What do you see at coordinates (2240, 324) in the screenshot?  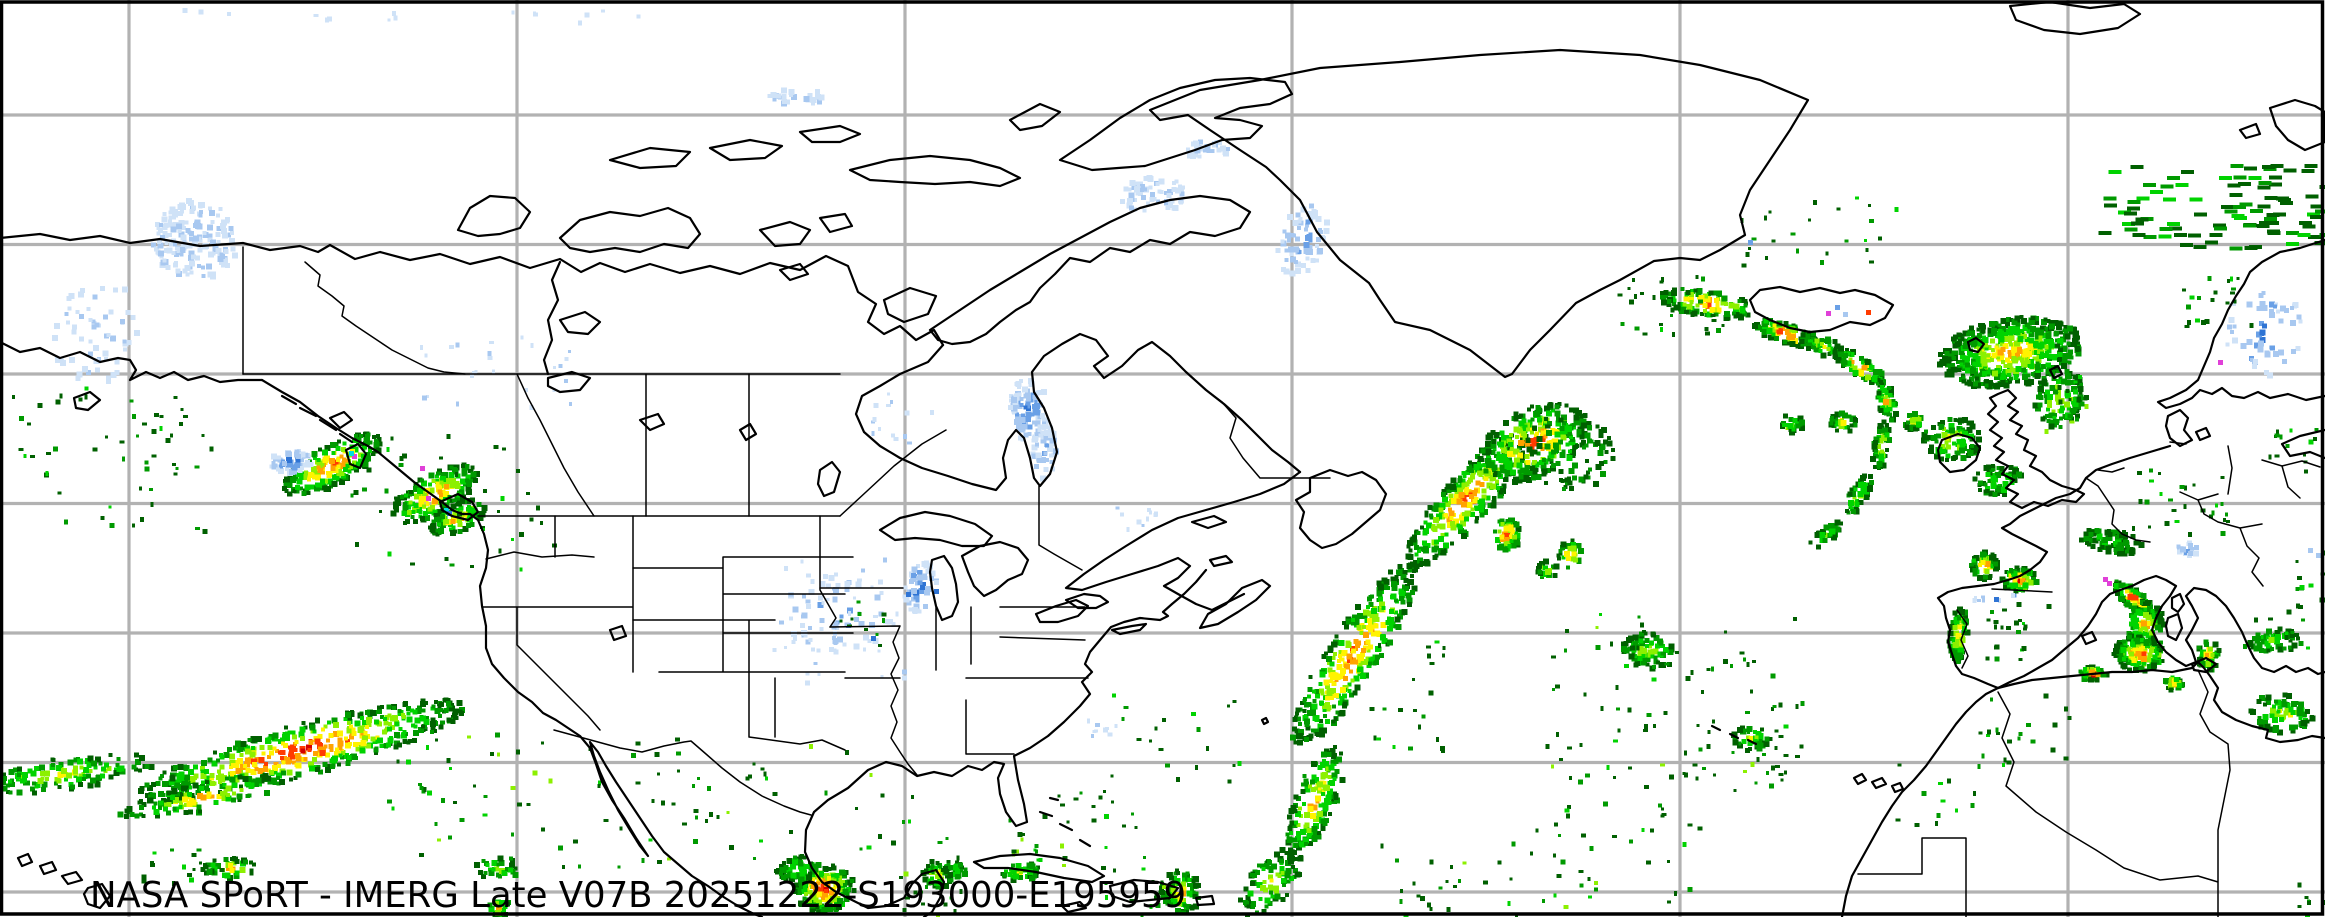 I see `scandinavia-coastline` at bounding box center [2240, 324].